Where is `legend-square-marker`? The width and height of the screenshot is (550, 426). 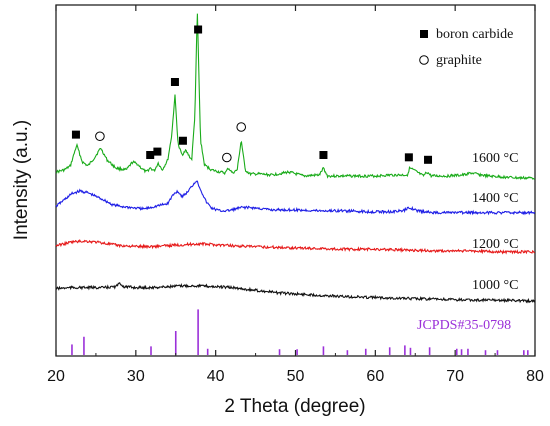
legend-square-marker is located at coordinates (424, 34).